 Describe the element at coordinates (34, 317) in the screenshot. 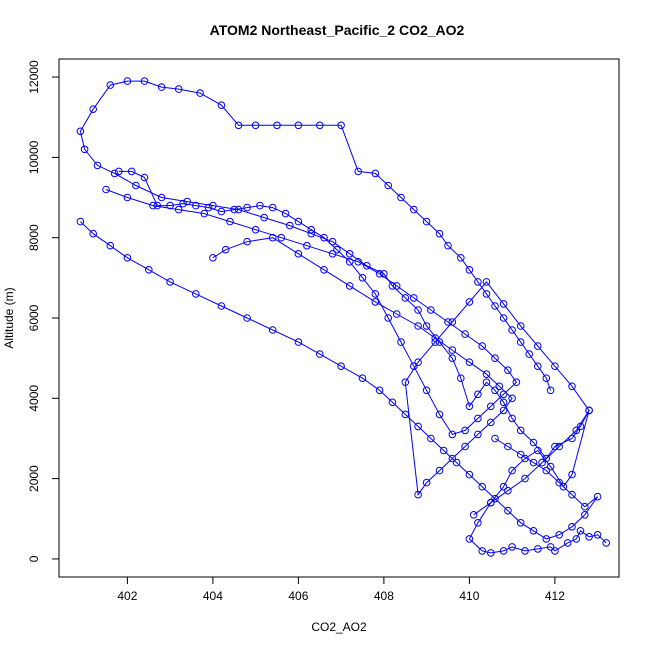

I see `y-tick-label: 6000` at that location.